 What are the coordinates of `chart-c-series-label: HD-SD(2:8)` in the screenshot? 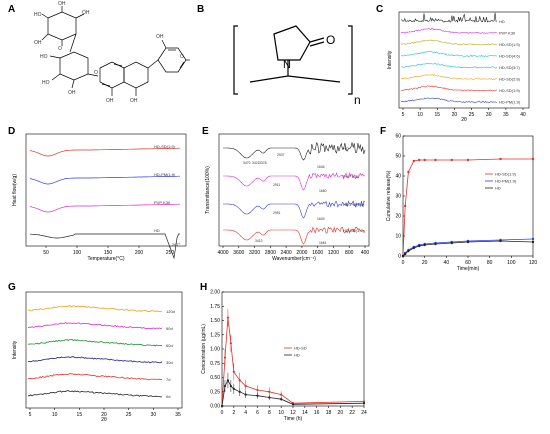 It's located at (510, 79).